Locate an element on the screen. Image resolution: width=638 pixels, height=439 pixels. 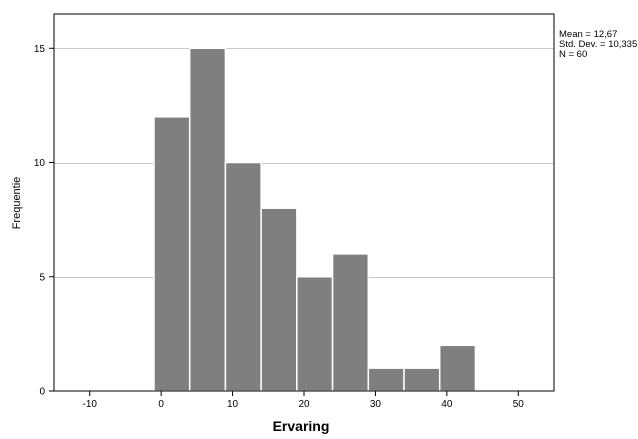
y-axis-title: Frequentie is located at coordinates (17, 203).